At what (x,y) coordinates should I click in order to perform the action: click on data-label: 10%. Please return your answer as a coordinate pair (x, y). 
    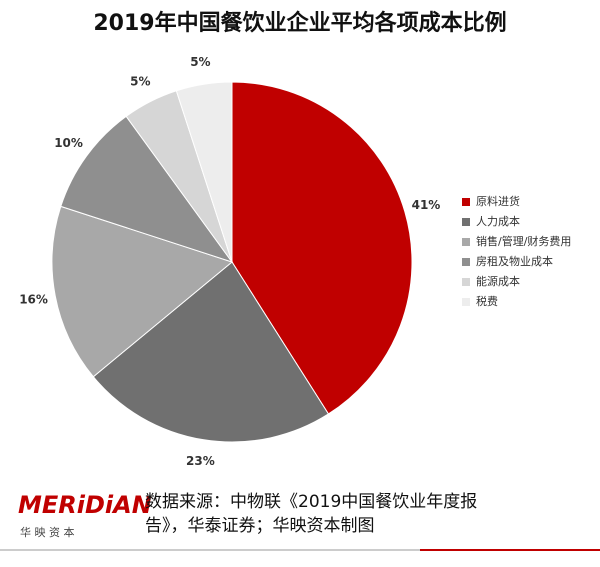
    Looking at the image, I should click on (68, 143).